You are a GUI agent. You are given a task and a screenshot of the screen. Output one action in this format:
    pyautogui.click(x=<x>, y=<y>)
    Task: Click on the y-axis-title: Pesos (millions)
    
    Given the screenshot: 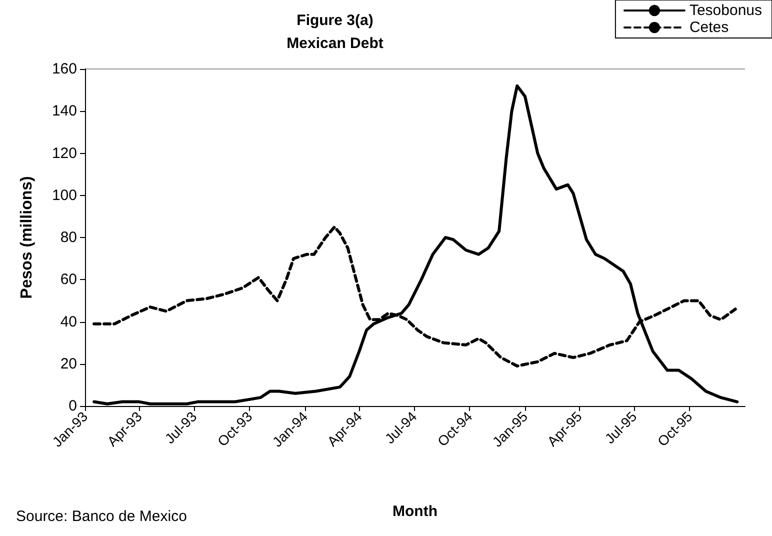 What is the action you would take?
    pyautogui.click(x=27, y=237)
    